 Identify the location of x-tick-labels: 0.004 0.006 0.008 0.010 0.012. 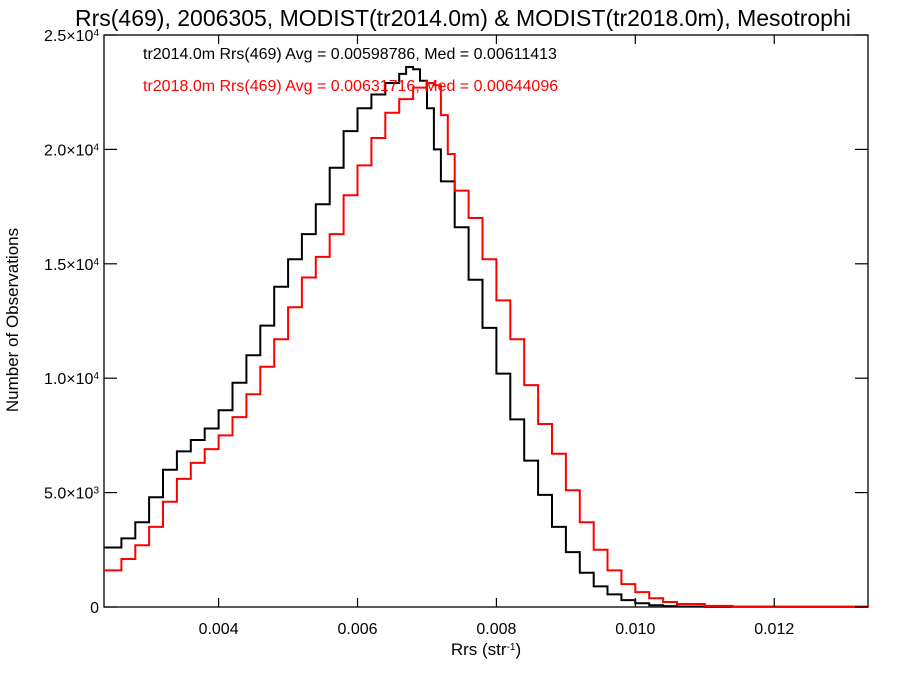
(497, 629).